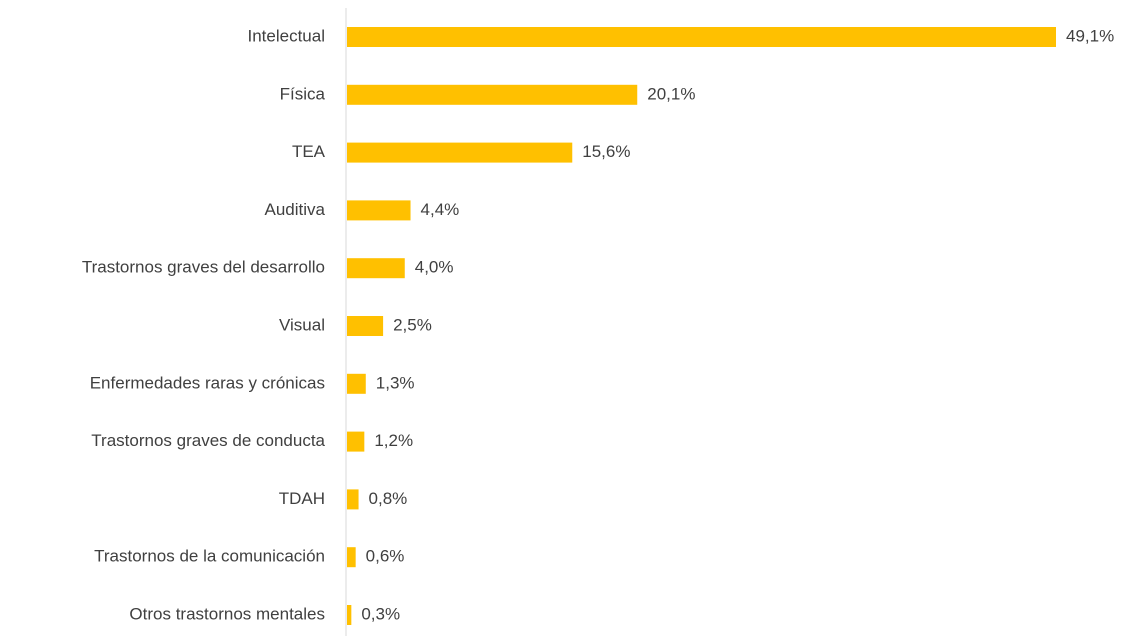 This screenshot has width=1133, height=640. Describe the element at coordinates (208, 440) in the screenshot. I see `category-label: Trastornos graves de conducta` at that location.